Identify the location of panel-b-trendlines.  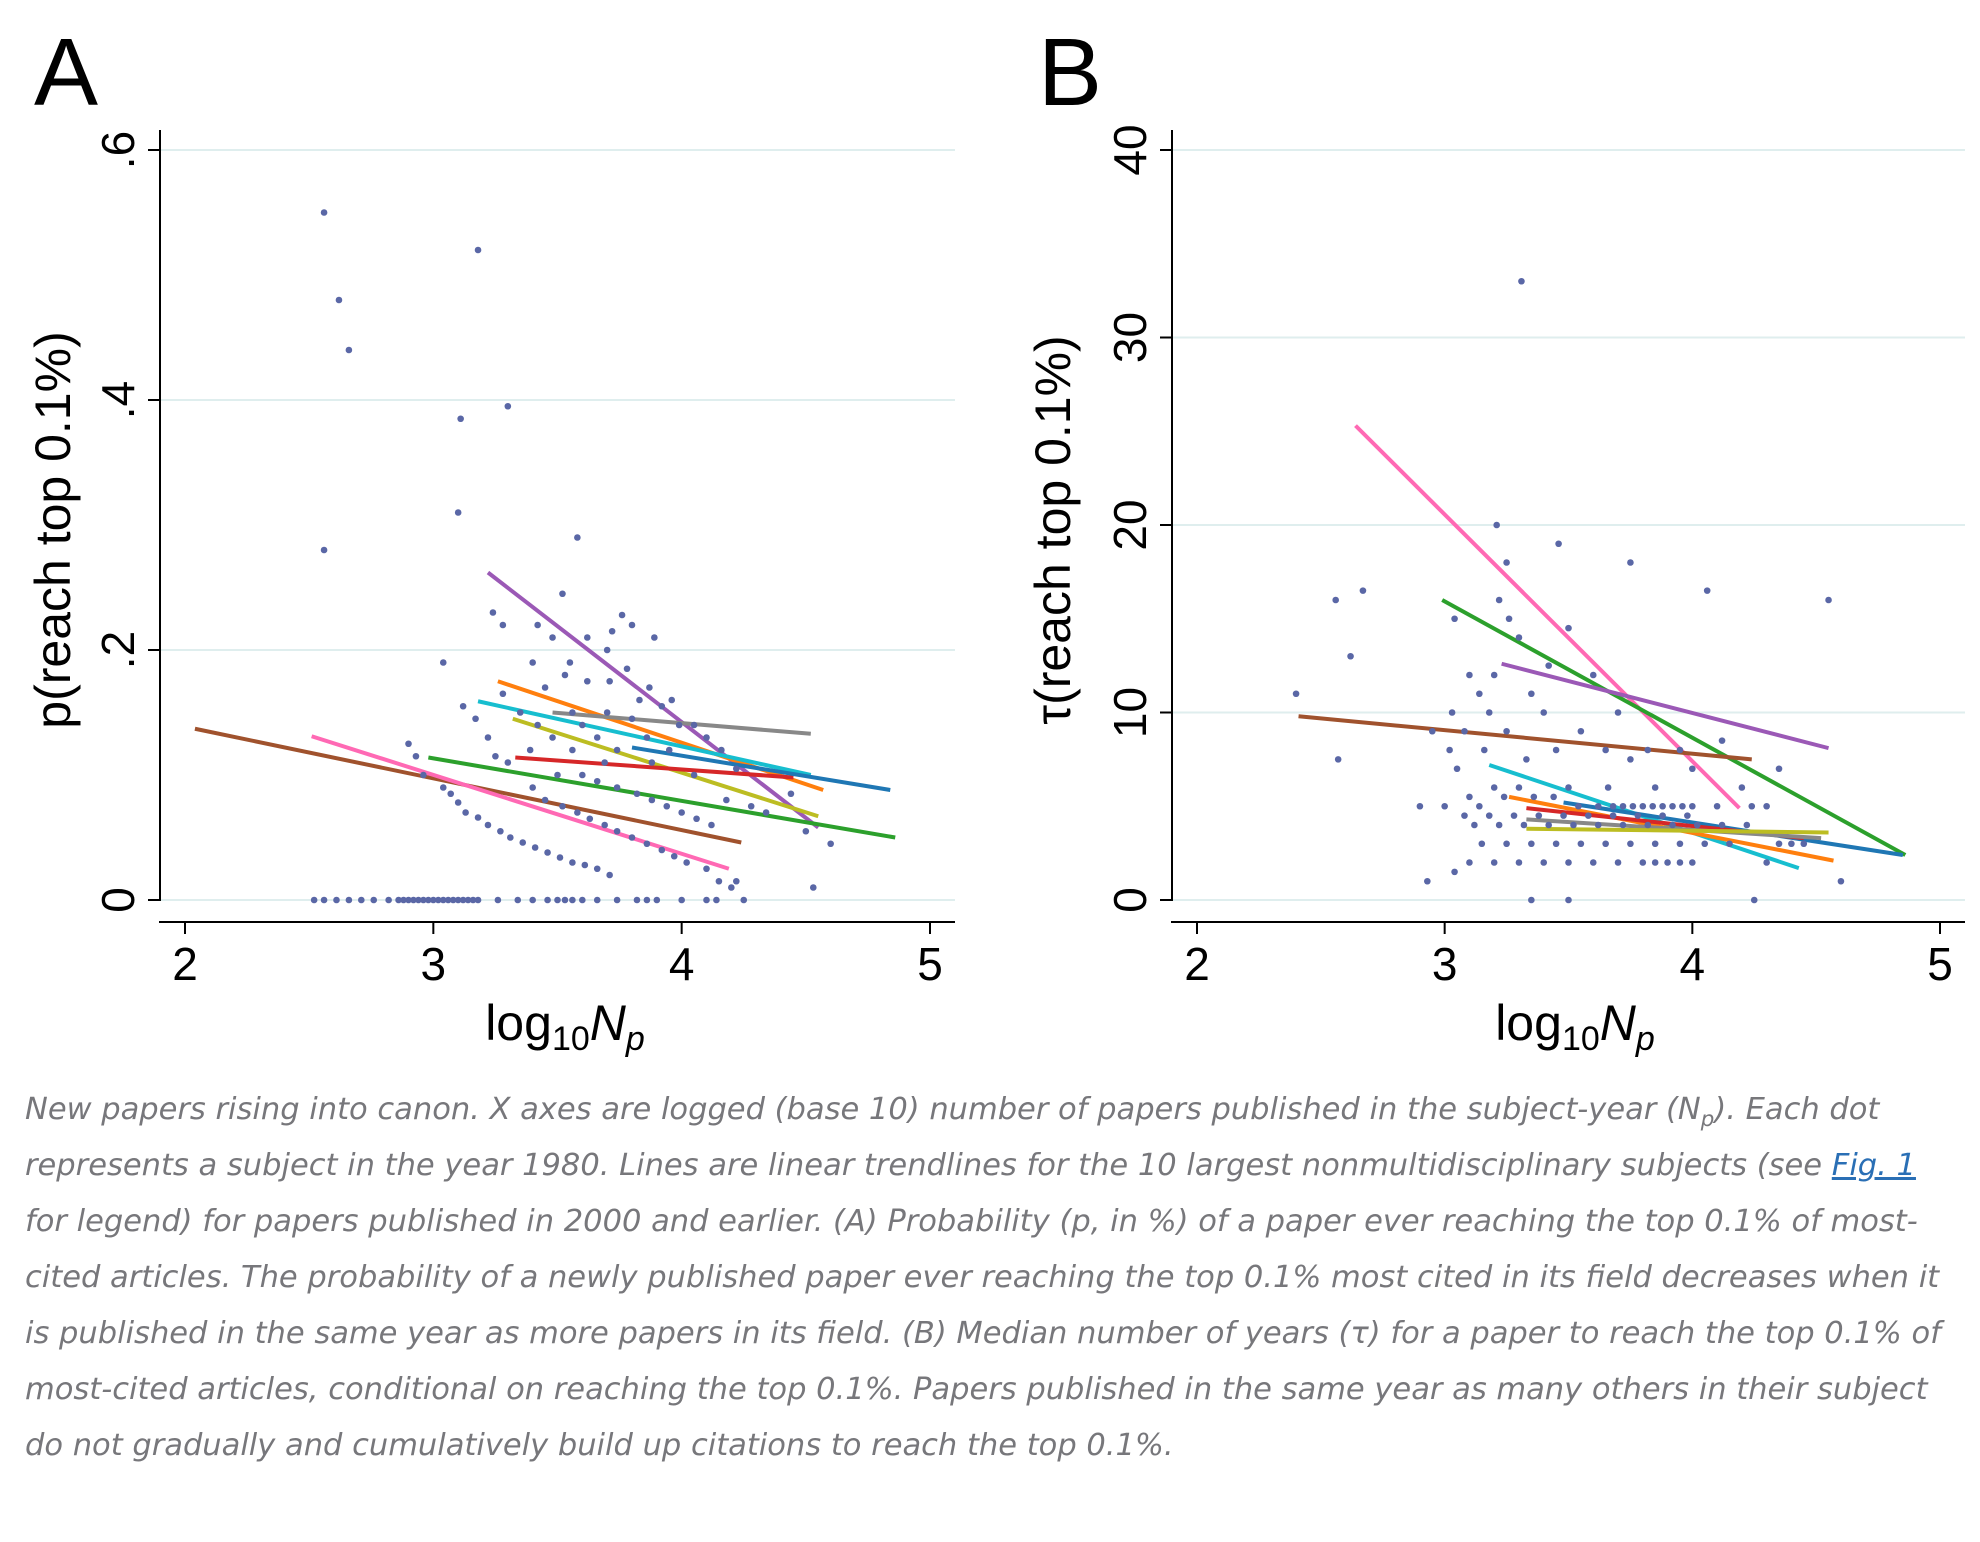
(1602, 647).